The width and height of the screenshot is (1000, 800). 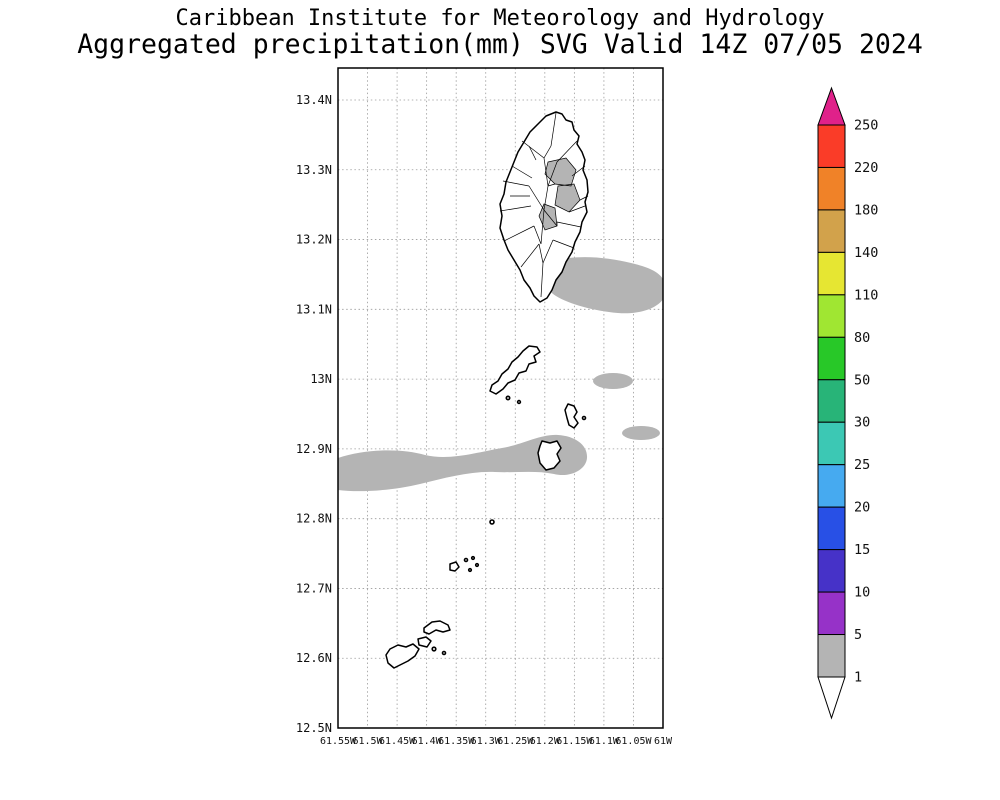 What do you see at coordinates (633, 741) in the screenshot?
I see `lon-tick-label: 61.05W` at bounding box center [633, 741].